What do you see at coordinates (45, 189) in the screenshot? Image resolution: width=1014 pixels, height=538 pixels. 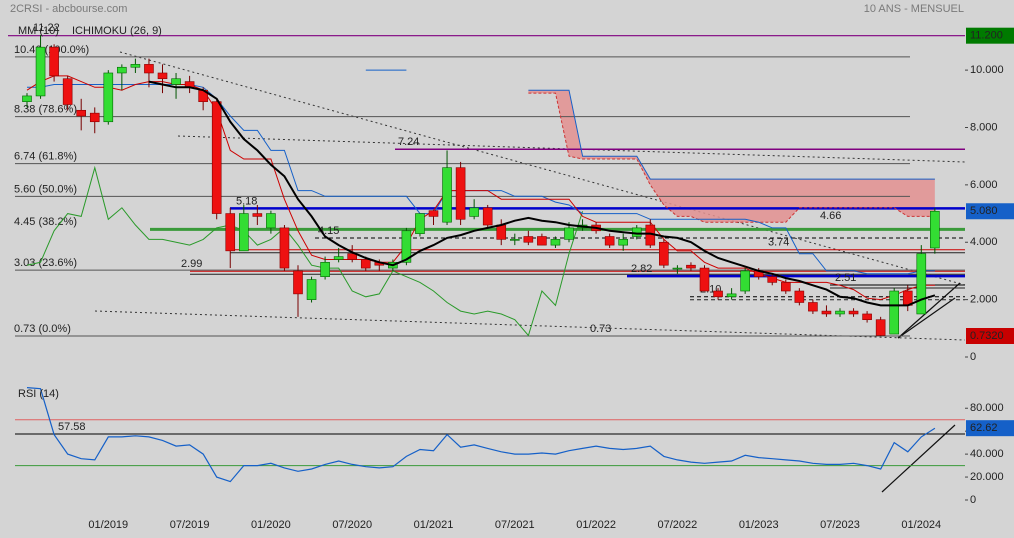 I see `level-label: 5.60 (50.0%)` at bounding box center [45, 189].